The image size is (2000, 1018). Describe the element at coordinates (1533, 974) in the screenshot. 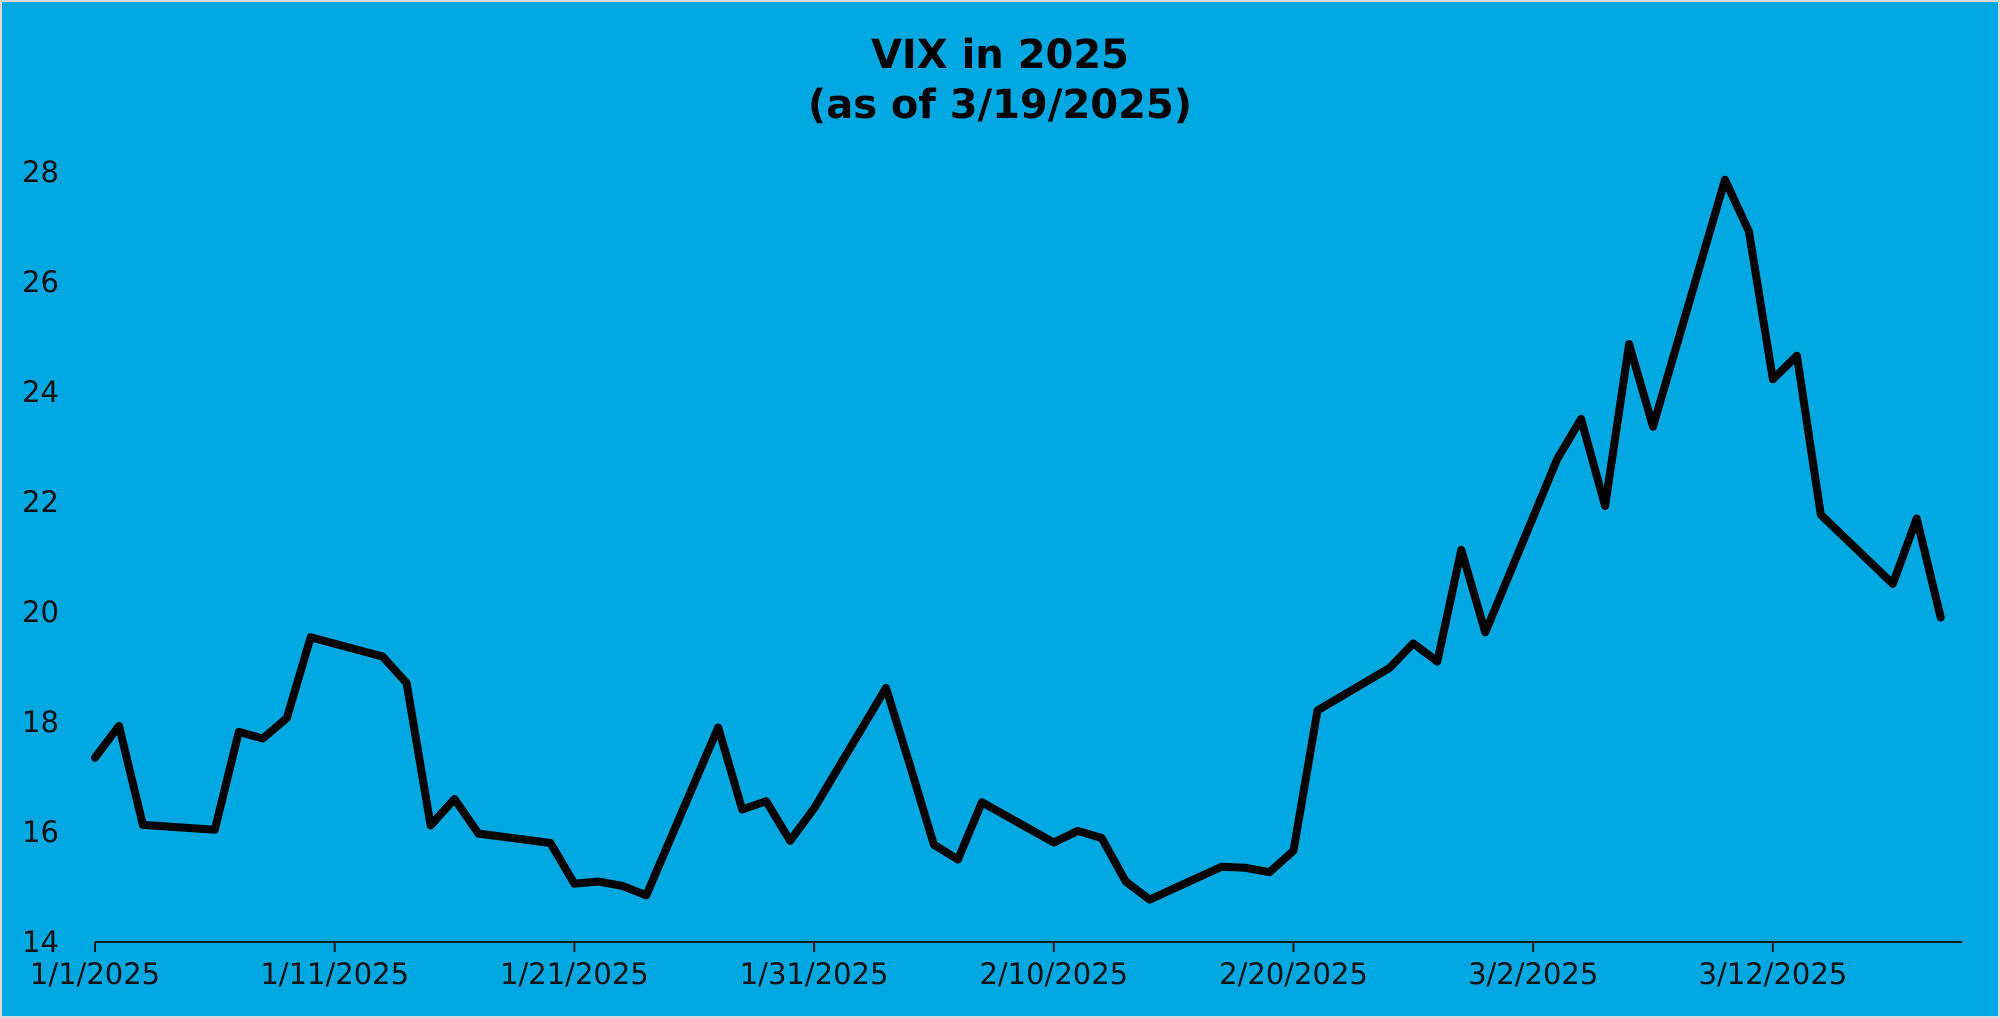

I see `x-tick-label: 3/2/2025` at that location.